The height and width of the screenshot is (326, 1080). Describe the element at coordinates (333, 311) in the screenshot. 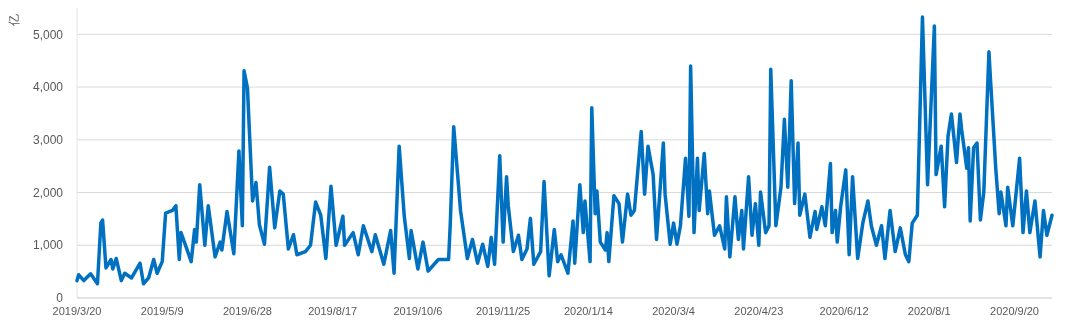

I see `x-tick-label: 2019/8/17` at that location.